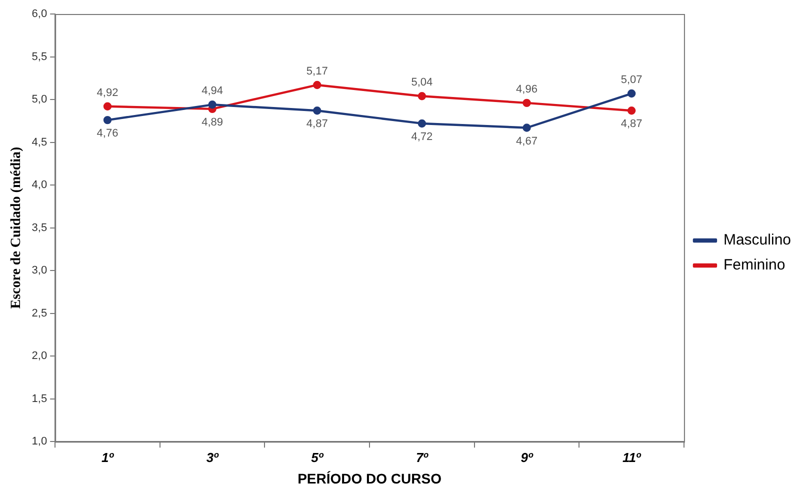 This screenshot has height=496, width=805. What do you see at coordinates (107, 92) in the screenshot?
I see `data-label: 4,92` at bounding box center [107, 92].